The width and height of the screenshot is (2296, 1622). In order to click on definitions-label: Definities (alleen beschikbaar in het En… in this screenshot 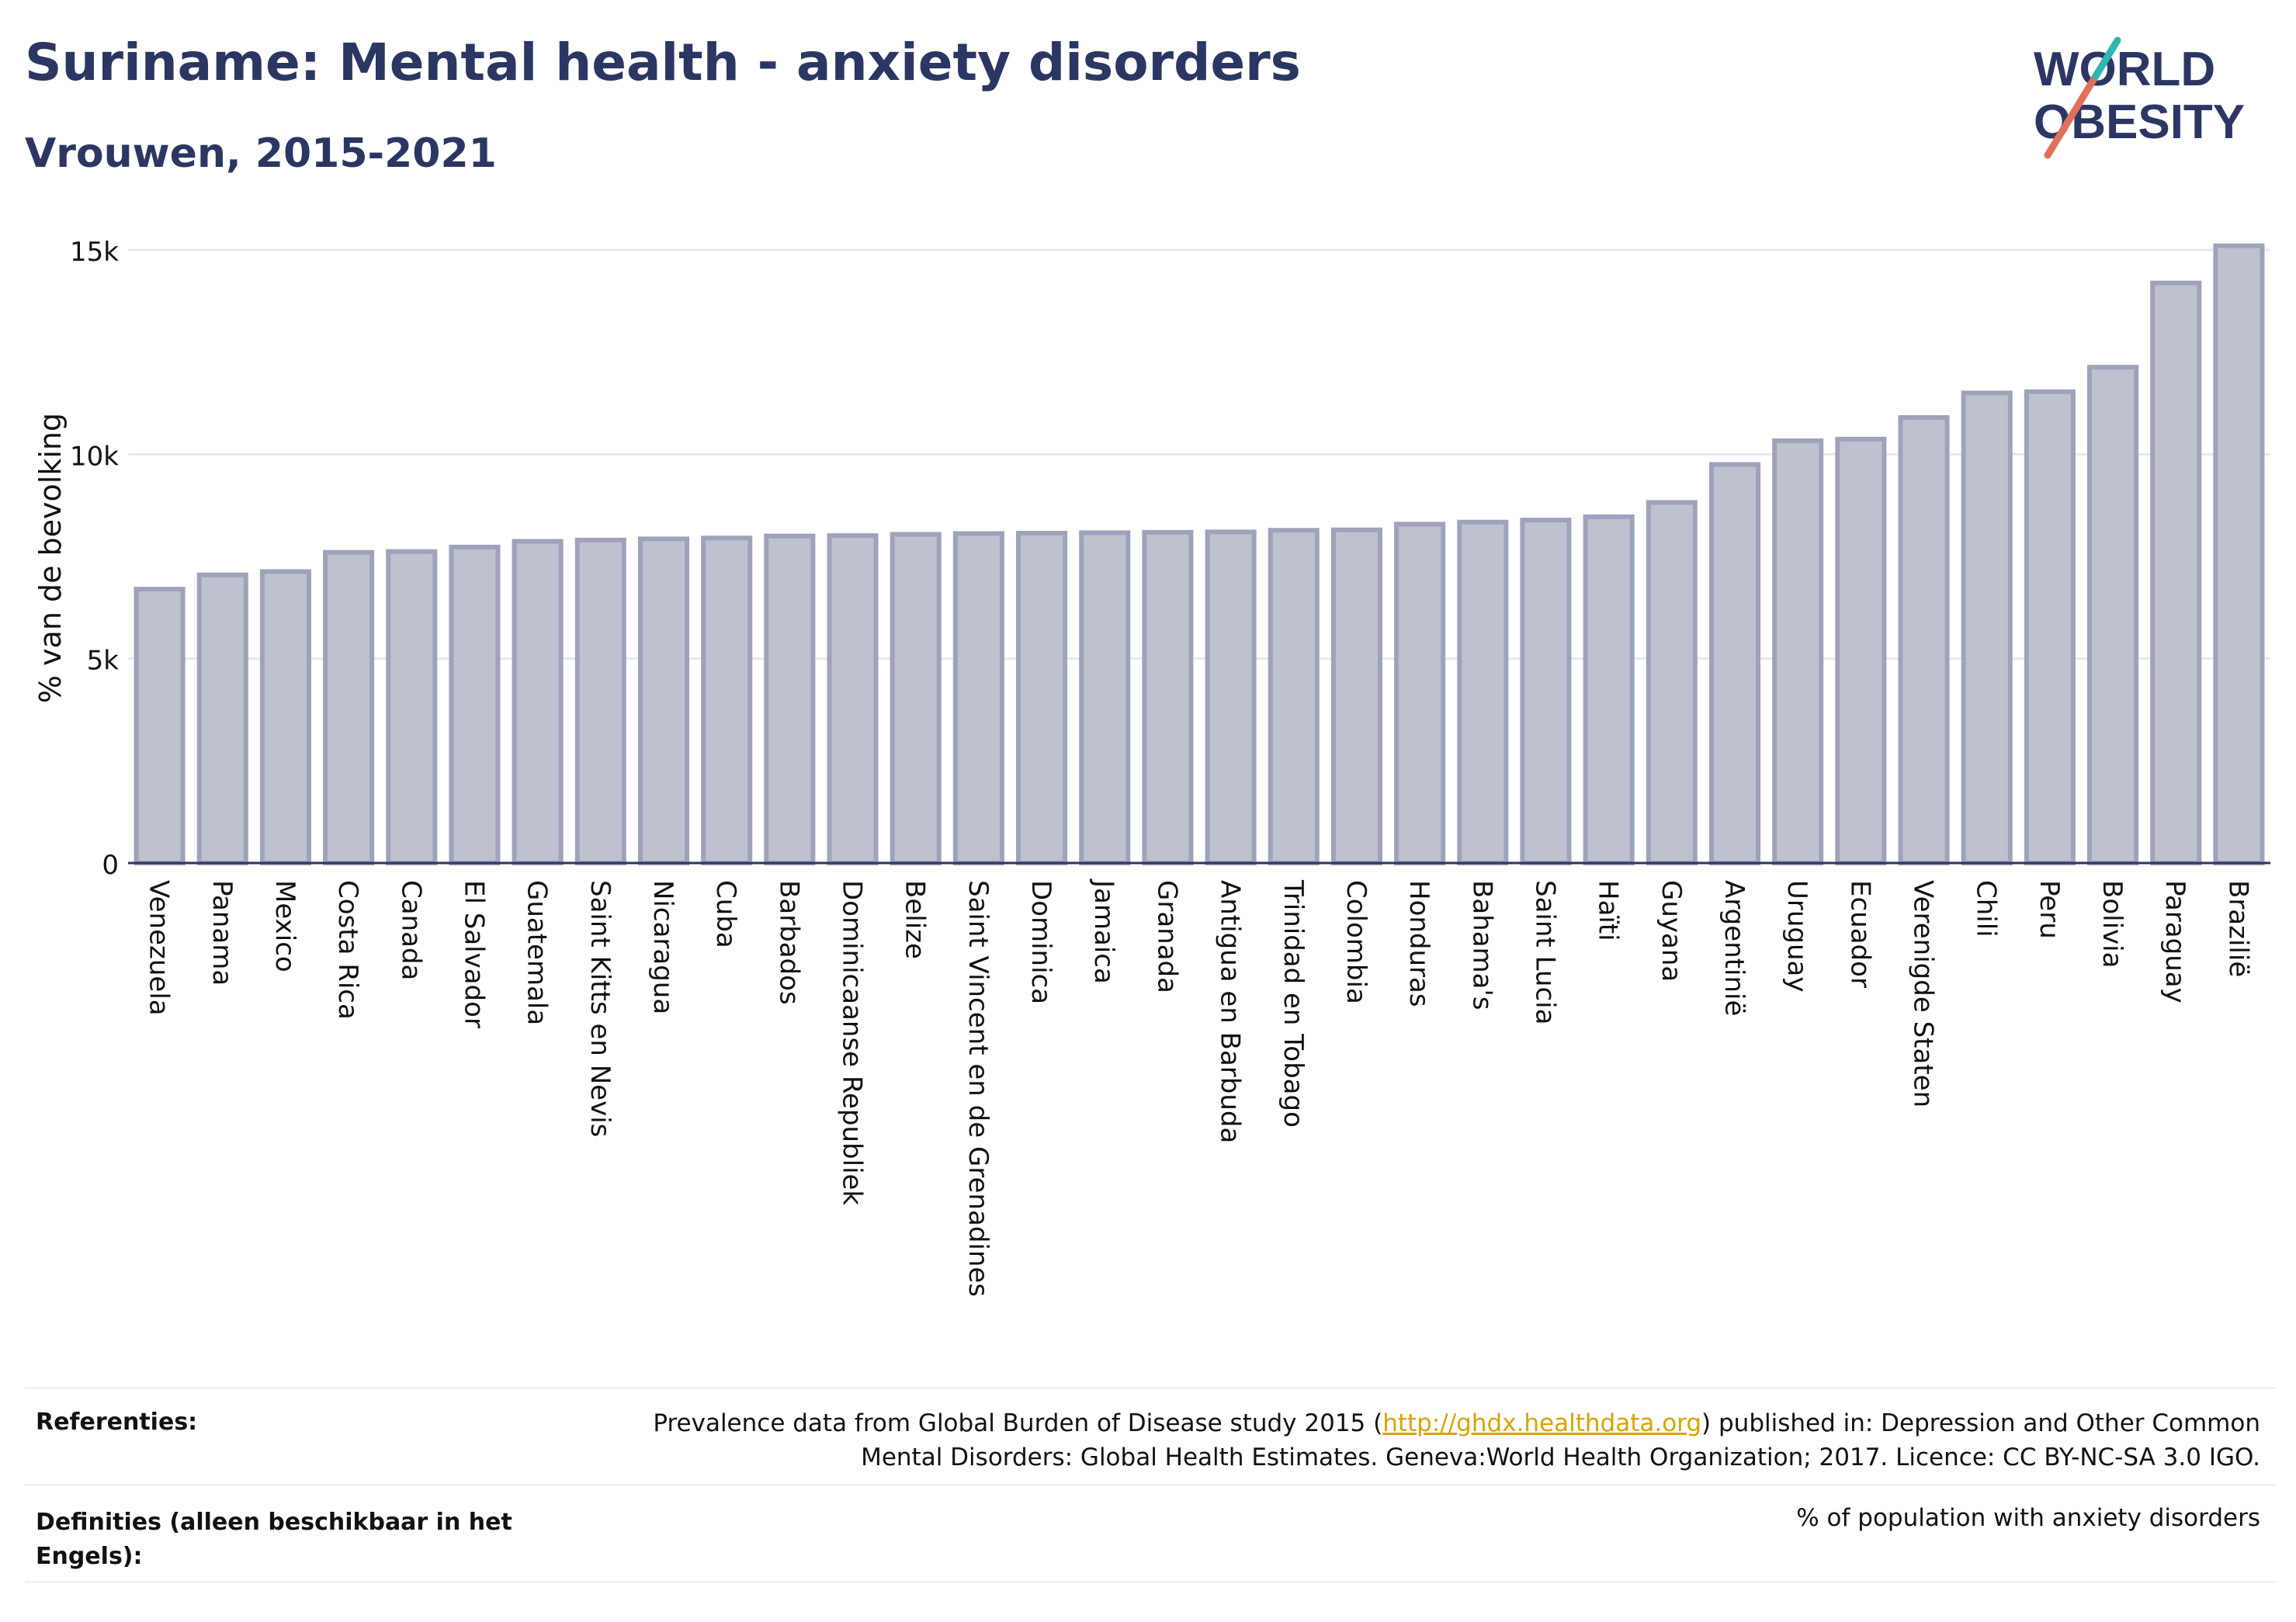, I will do `click(274, 1539)`.